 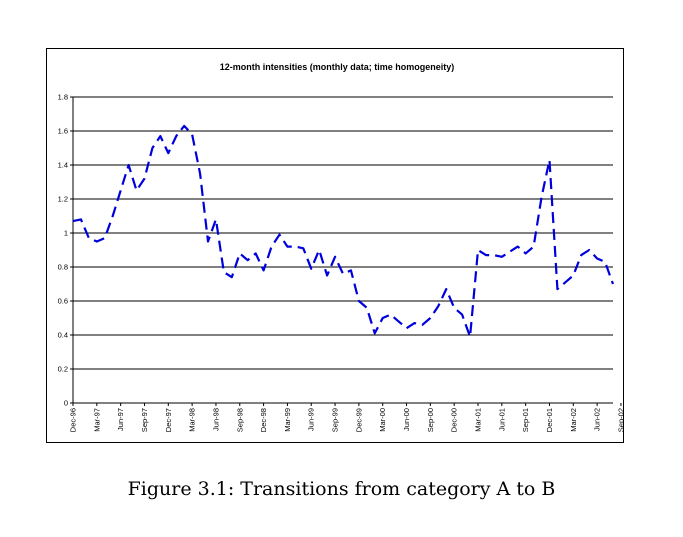 I want to click on x-tick-label: Dec-97, so click(x=168, y=420).